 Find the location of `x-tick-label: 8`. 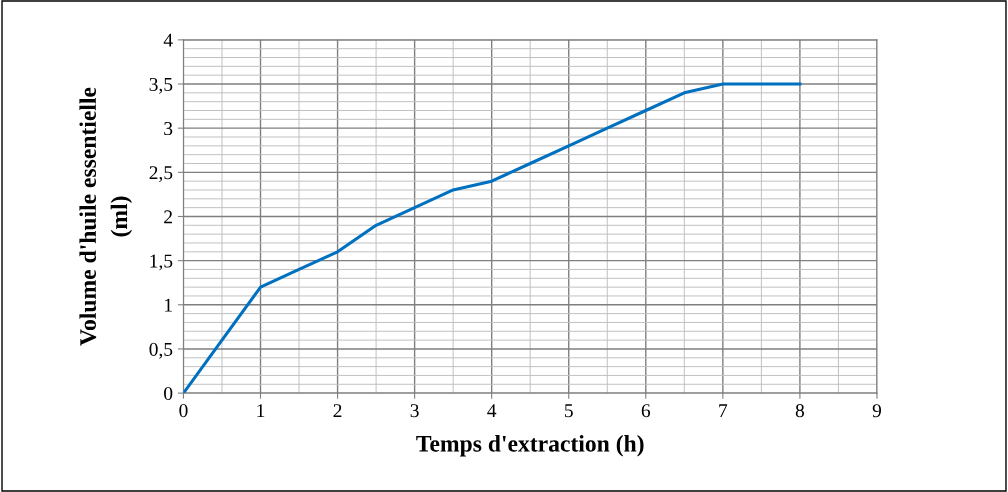

x-tick-label: 8 is located at coordinates (800, 411).